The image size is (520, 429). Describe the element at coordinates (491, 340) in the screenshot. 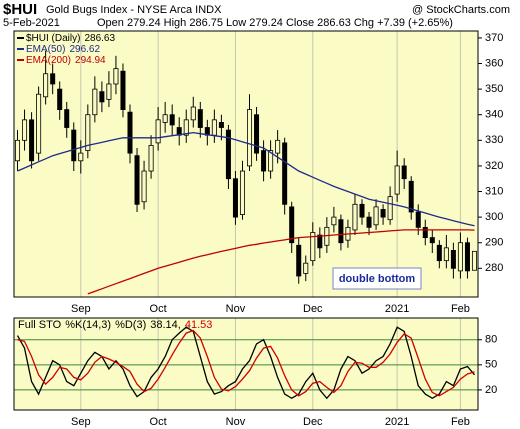

I see `y-tick-label: 80` at that location.